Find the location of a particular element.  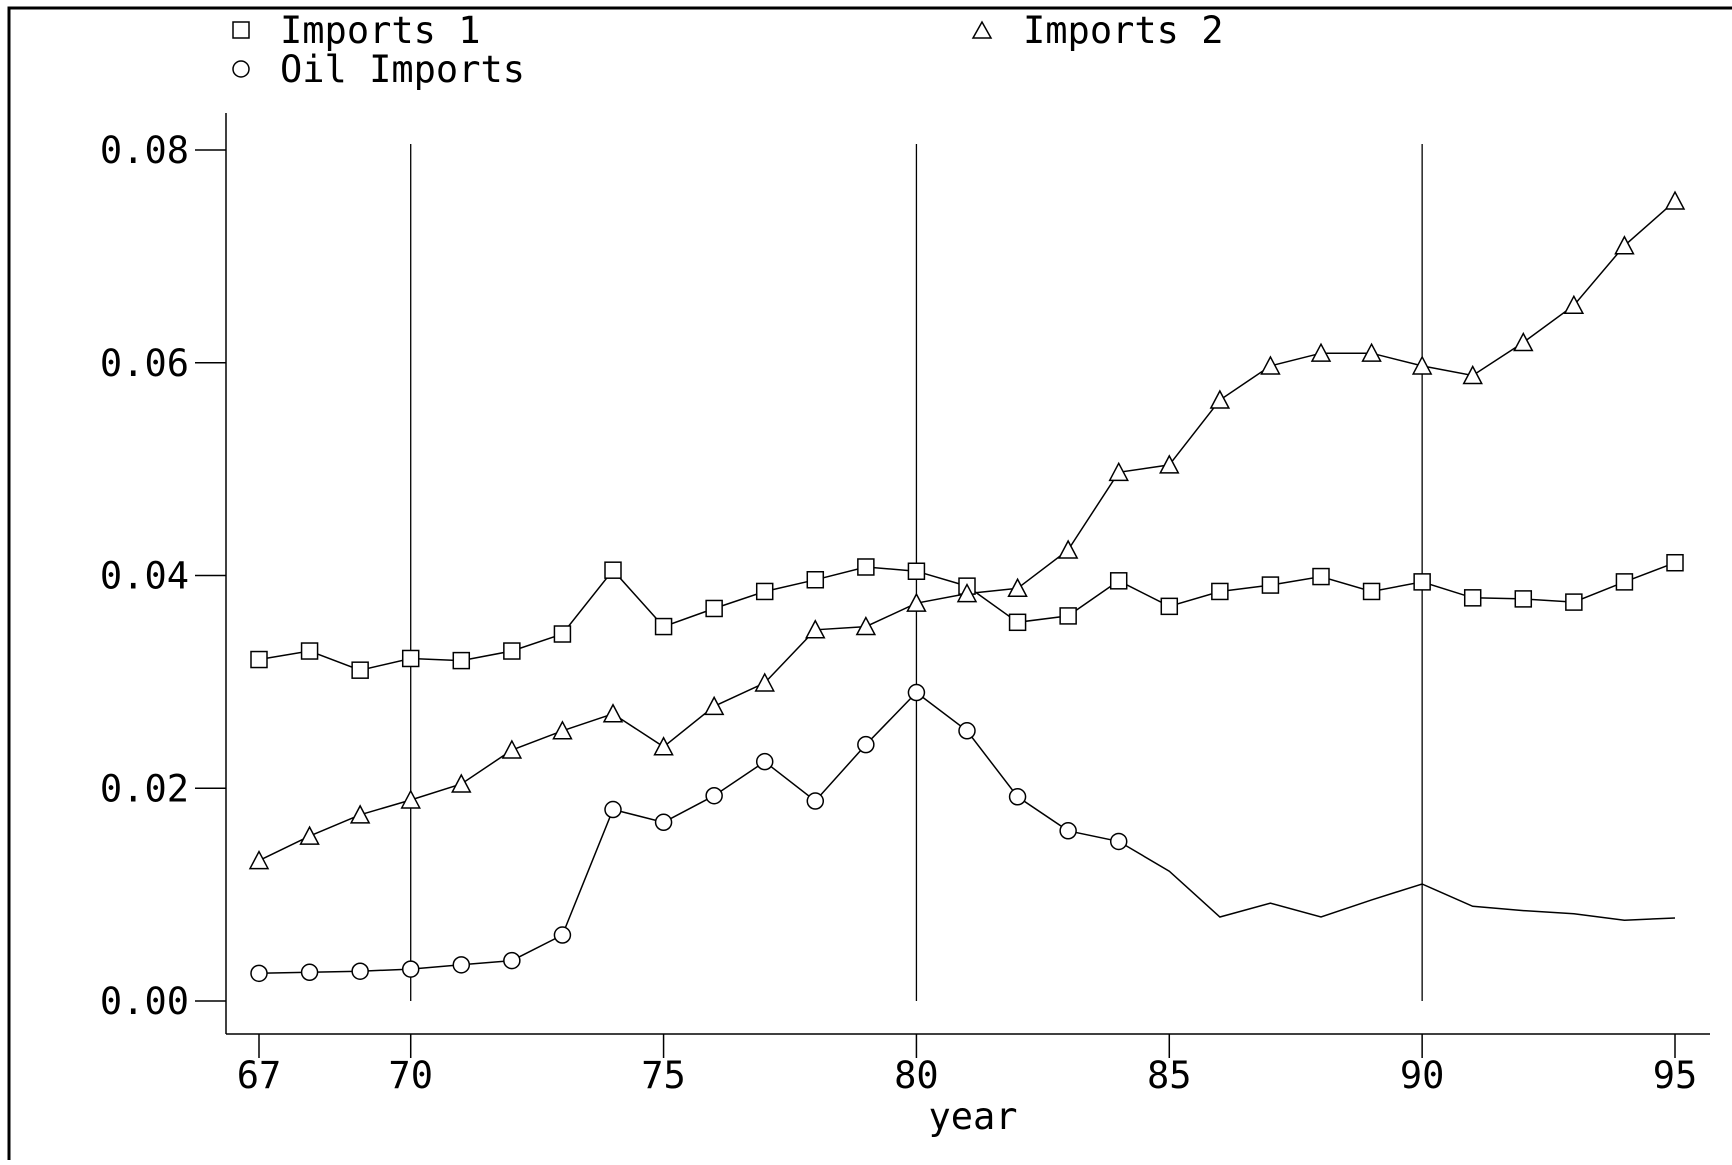

legend-label-imports-1: Imports 1 is located at coordinates (380, 30).